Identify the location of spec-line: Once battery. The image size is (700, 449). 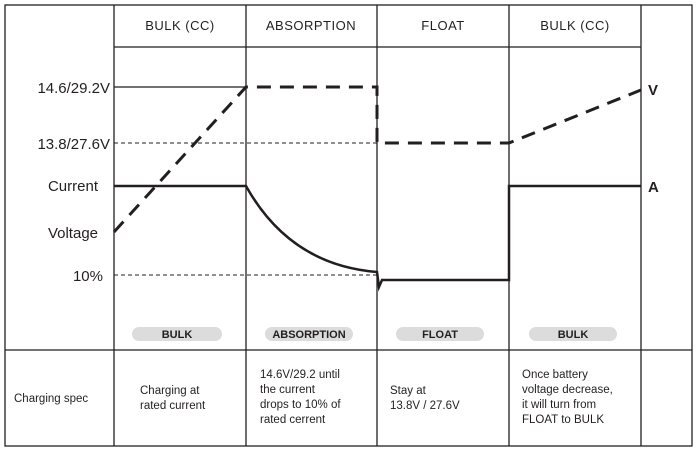
(555, 375).